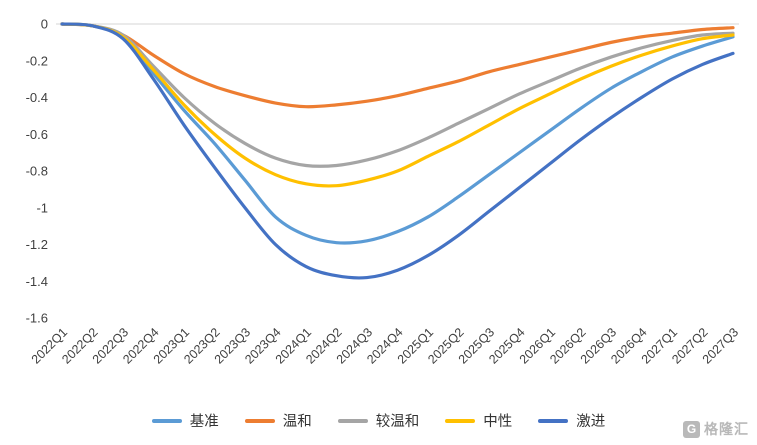  What do you see at coordinates (591, 422) in the screenshot?
I see `legend-label-aggressive: 激进` at bounding box center [591, 422].